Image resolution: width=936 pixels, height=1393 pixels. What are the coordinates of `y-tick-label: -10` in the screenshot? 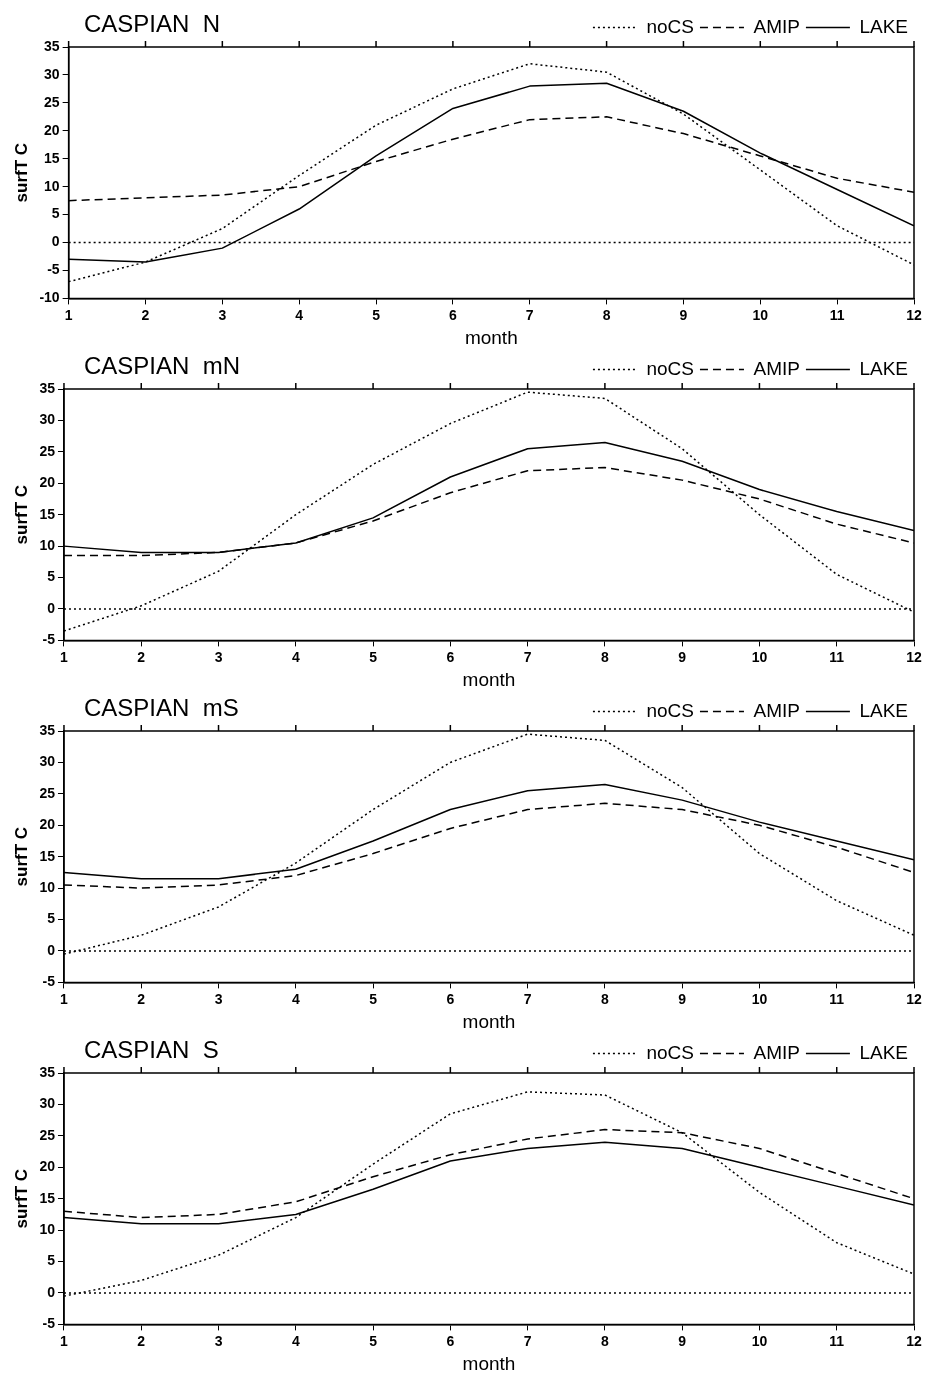 It's located at (49, 297).